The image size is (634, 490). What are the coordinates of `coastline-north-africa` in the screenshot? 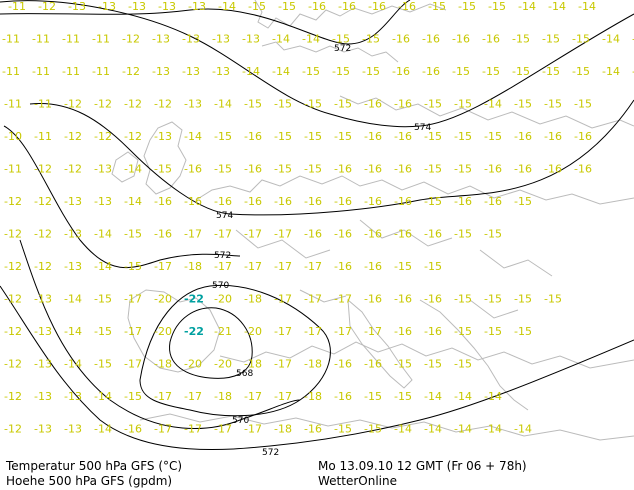 It's located at (386, 427).